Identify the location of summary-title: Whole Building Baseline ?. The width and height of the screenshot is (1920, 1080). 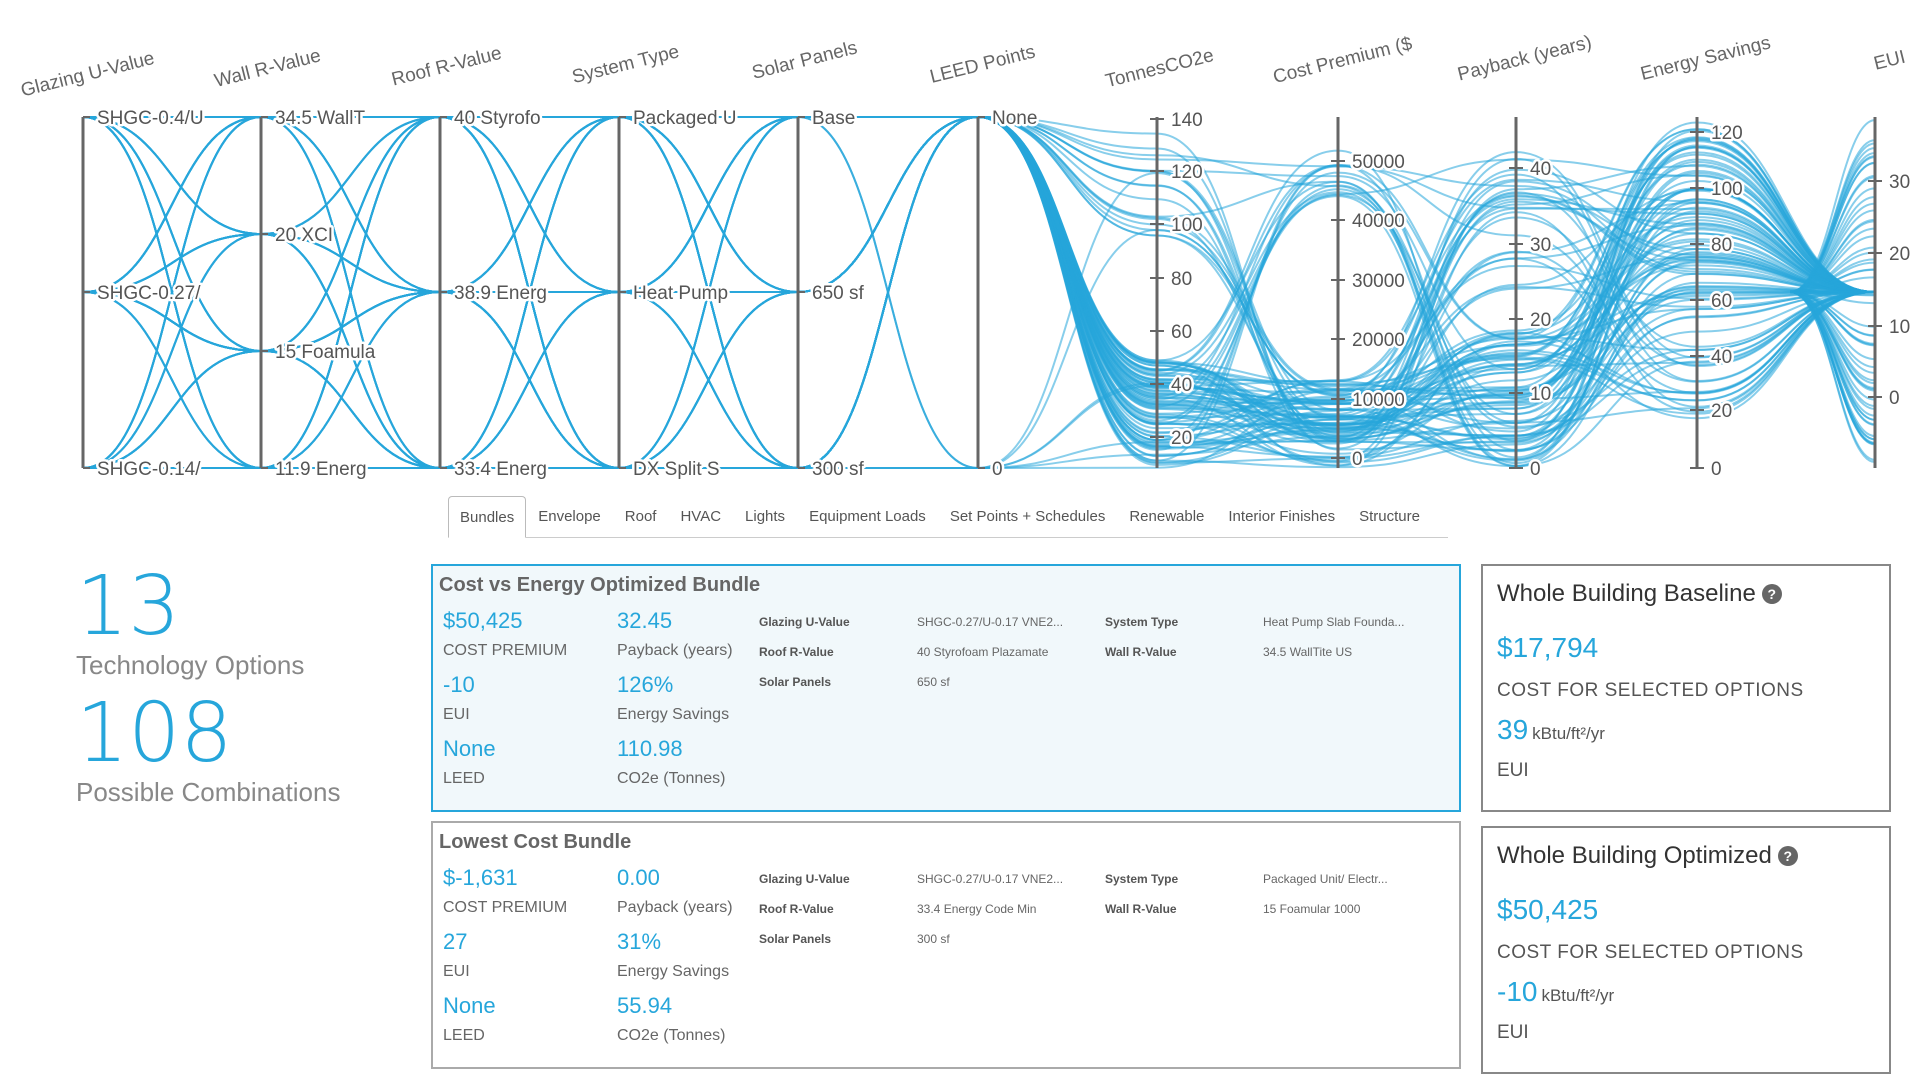
(1639, 594).